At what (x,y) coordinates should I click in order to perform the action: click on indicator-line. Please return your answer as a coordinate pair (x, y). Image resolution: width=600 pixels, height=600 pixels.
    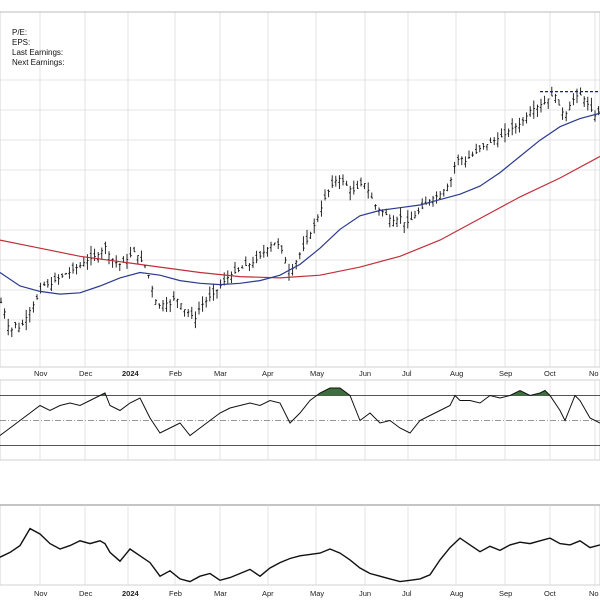
    Looking at the image, I should click on (300, 555).